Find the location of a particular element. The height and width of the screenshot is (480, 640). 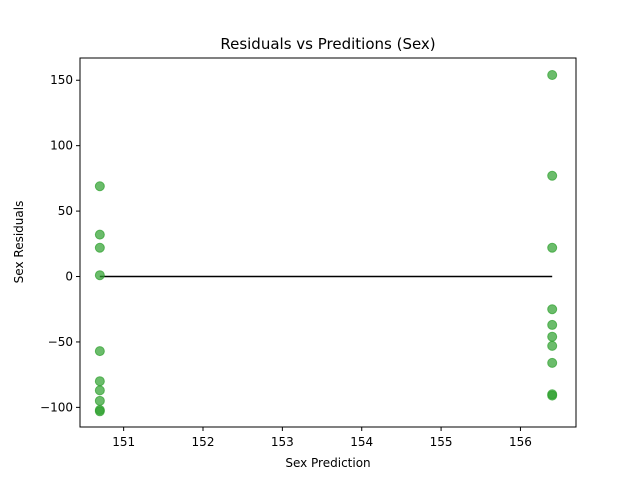

y-tick-label: 0 is located at coordinates (69, 277).